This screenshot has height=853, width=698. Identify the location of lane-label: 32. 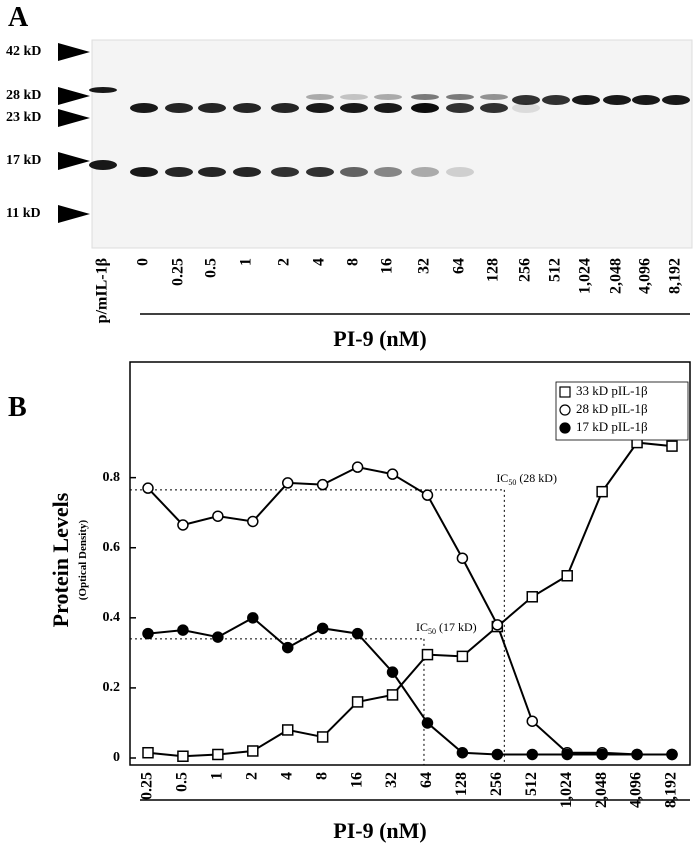
(424, 266).